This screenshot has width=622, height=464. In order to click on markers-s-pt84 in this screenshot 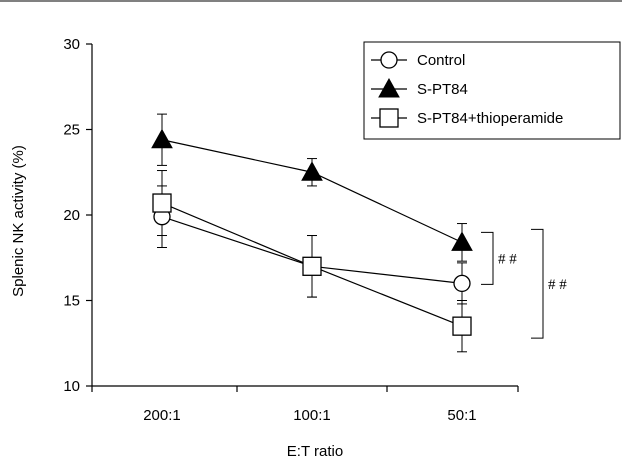, I will do `click(312, 189)`.